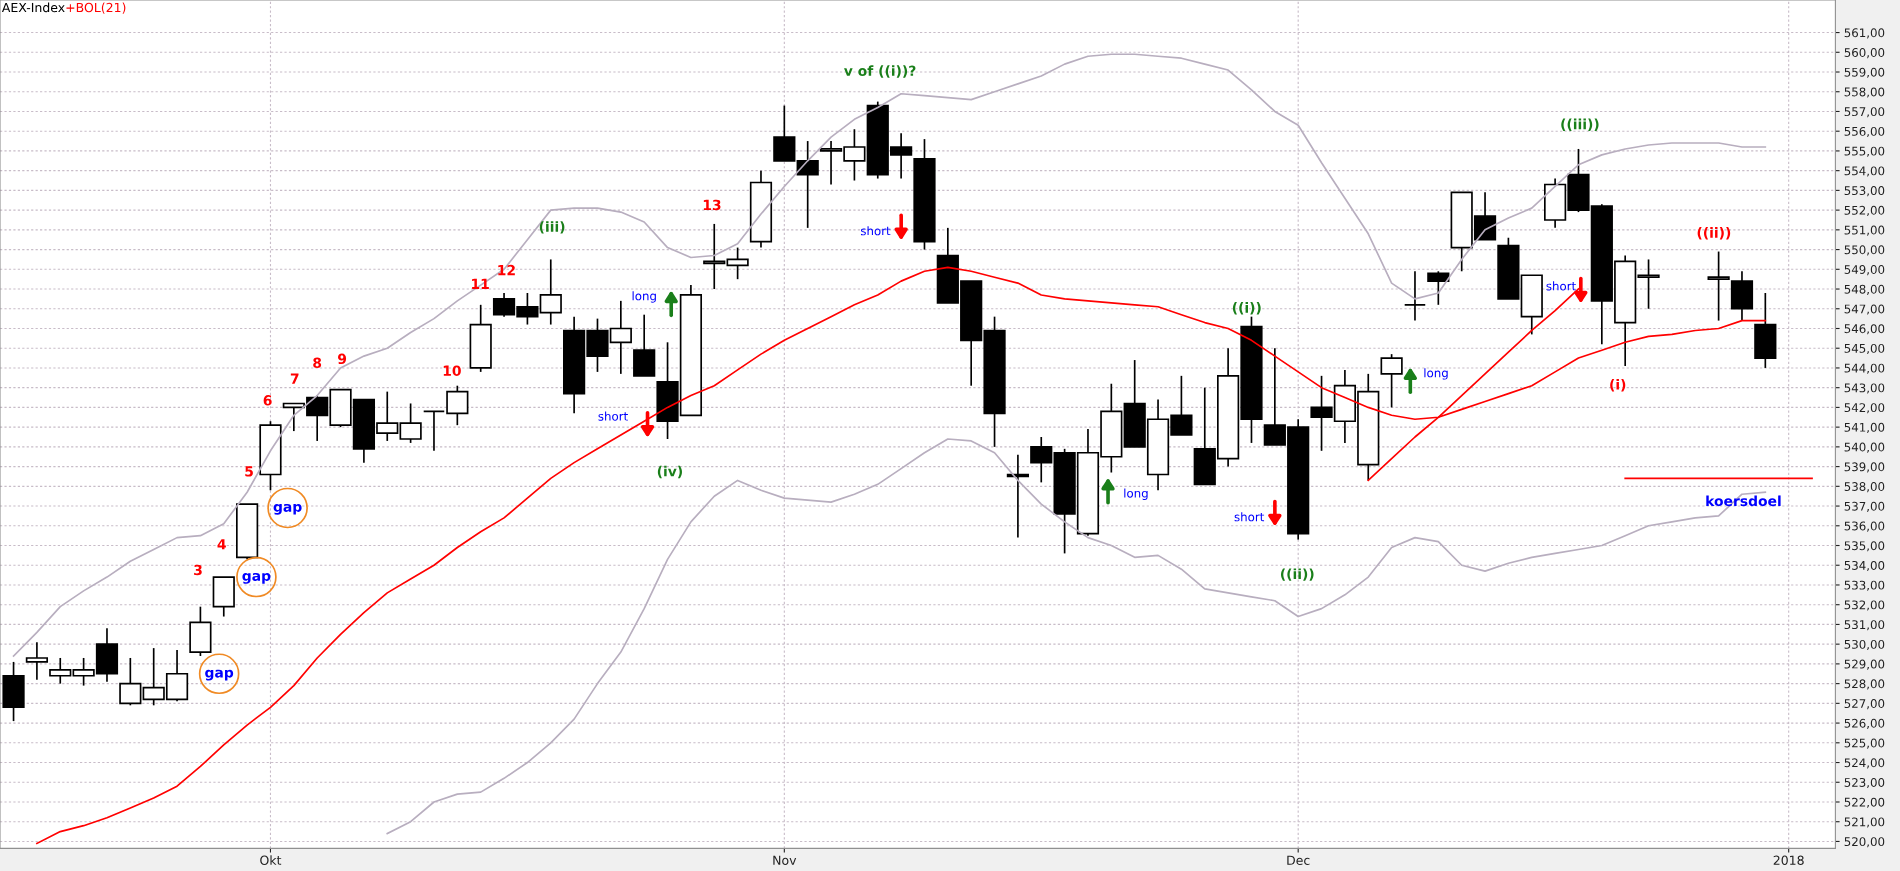 The image size is (1900, 871). I want to click on y-tick-label: 540,00, so click(1864, 447).